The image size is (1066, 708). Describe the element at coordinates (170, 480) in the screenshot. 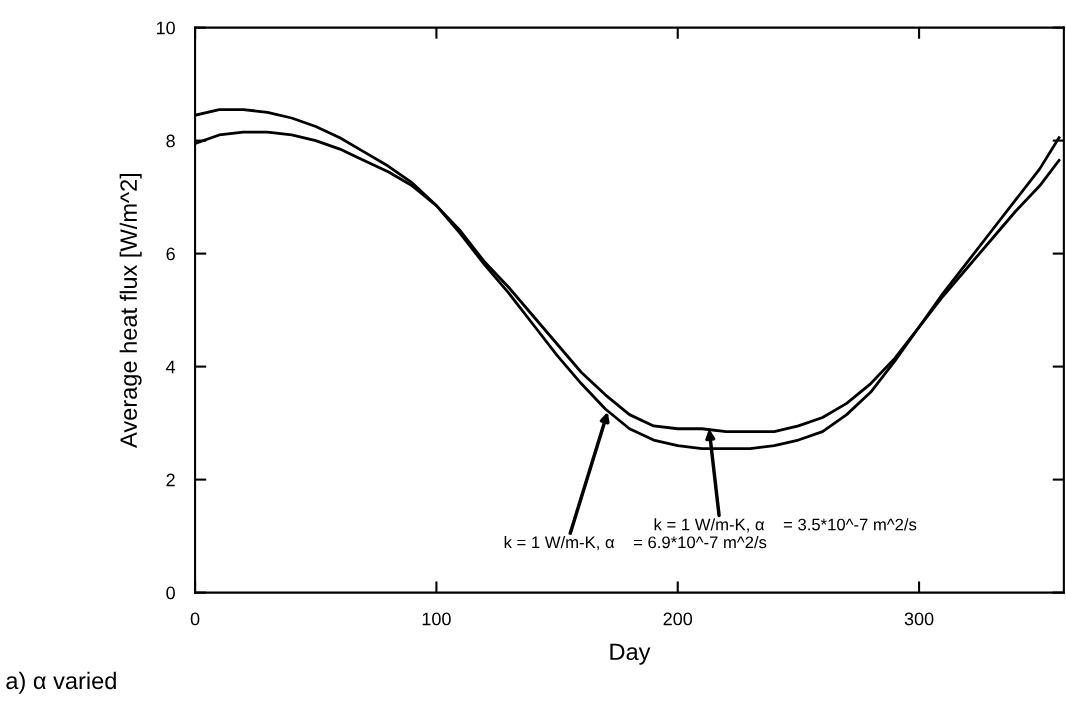

I see `y-tick-label: 2` at that location.